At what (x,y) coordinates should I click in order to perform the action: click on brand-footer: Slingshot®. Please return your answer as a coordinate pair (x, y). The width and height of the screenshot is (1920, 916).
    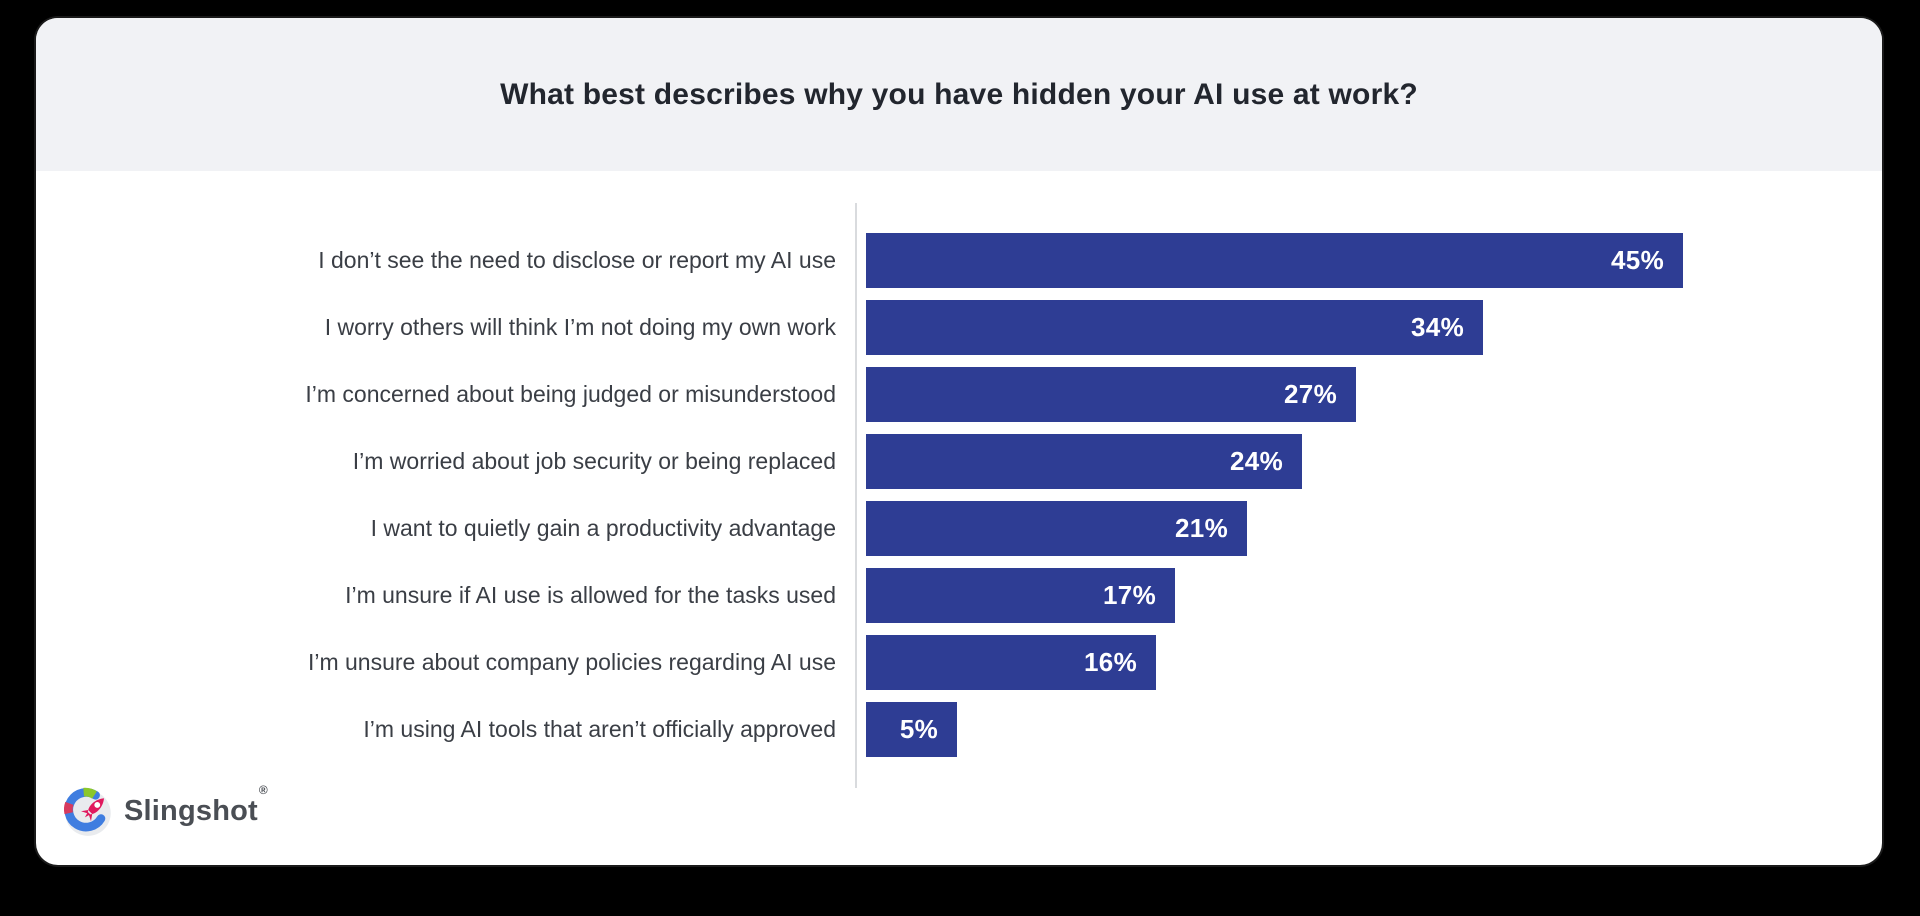
    Looking at the image, I should click on (165, 810).